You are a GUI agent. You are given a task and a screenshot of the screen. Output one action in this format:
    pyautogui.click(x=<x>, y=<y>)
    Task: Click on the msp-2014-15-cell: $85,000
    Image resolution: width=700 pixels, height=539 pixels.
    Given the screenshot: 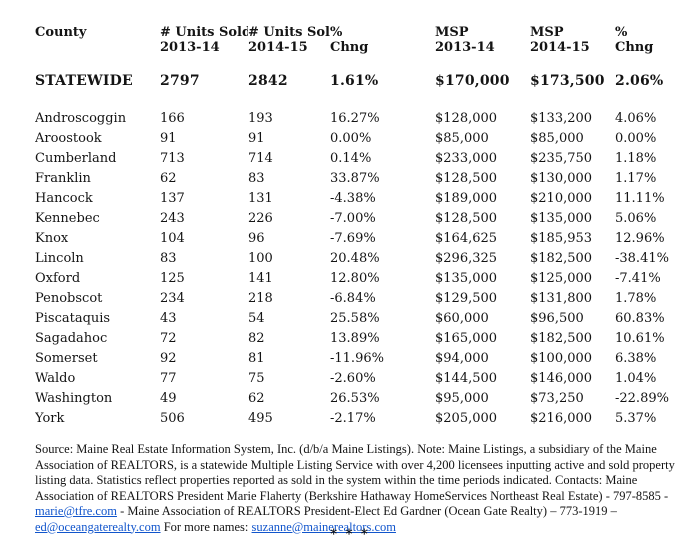 What is the action you would take?
    pyautogui.click(x=557, y=138)
    